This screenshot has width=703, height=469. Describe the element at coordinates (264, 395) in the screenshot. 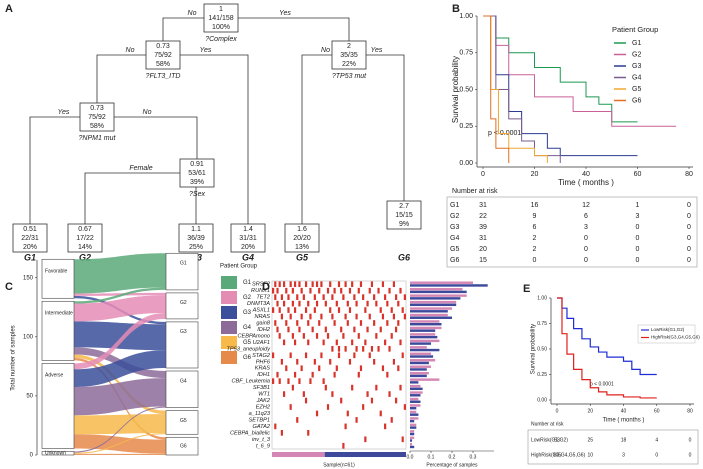

I see `gene-label: WT1` at that location.